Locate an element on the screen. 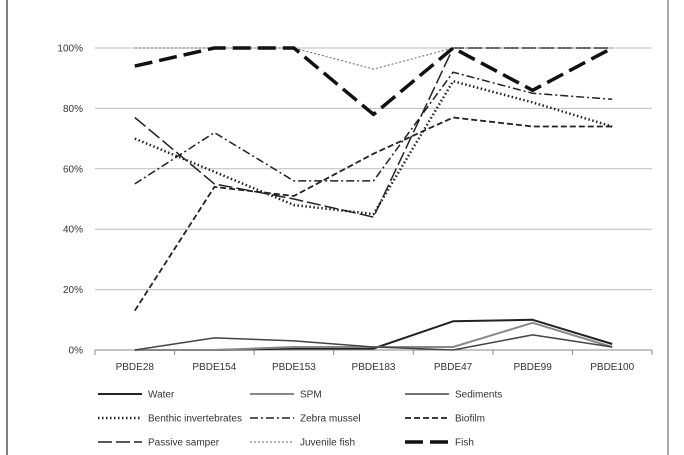 The height and width of the screenshot is (455, 684). x-tick-label: PBDE153 is located at coordinates (294, 367).